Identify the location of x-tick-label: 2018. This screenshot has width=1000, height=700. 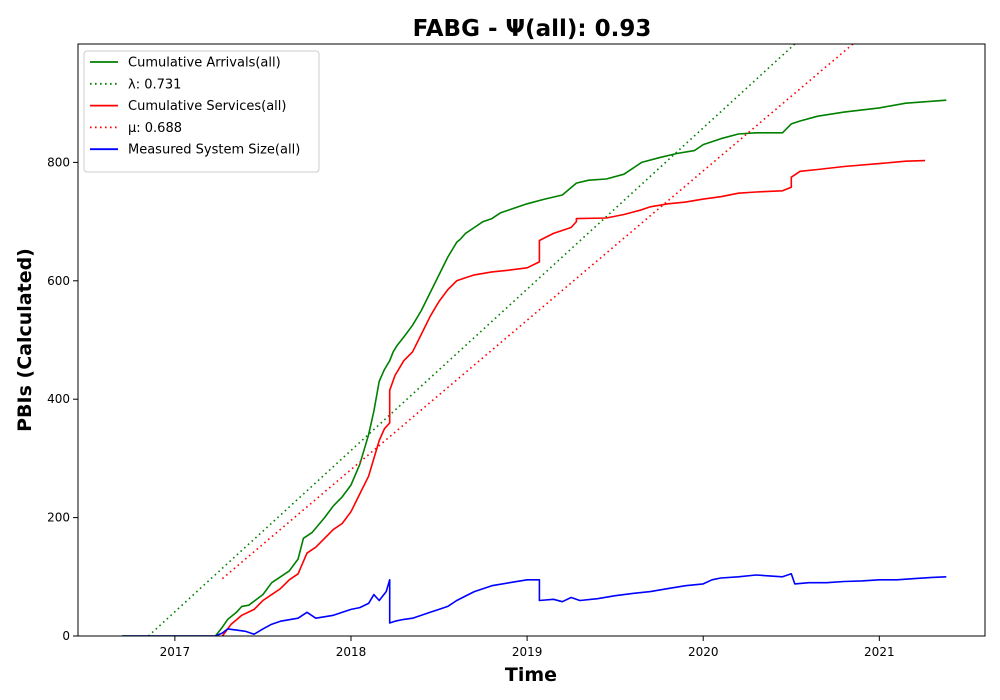
(351, 652).